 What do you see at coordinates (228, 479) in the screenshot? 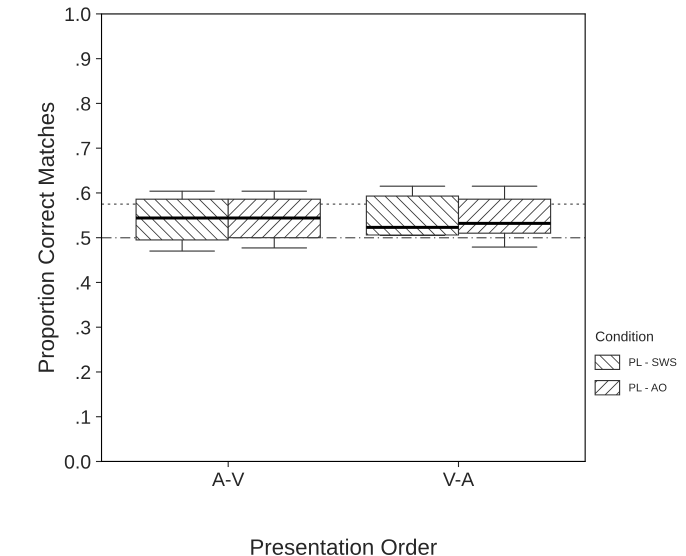
I see `x-tick-label: A-V` at bounding box center [228, 479].